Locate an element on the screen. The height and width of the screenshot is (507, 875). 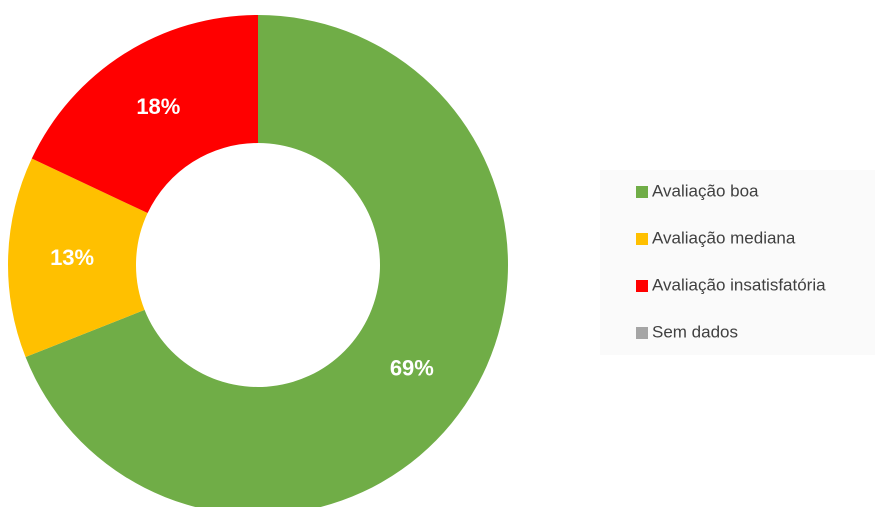
data-label: 18% is located at coordinates (158, 106).